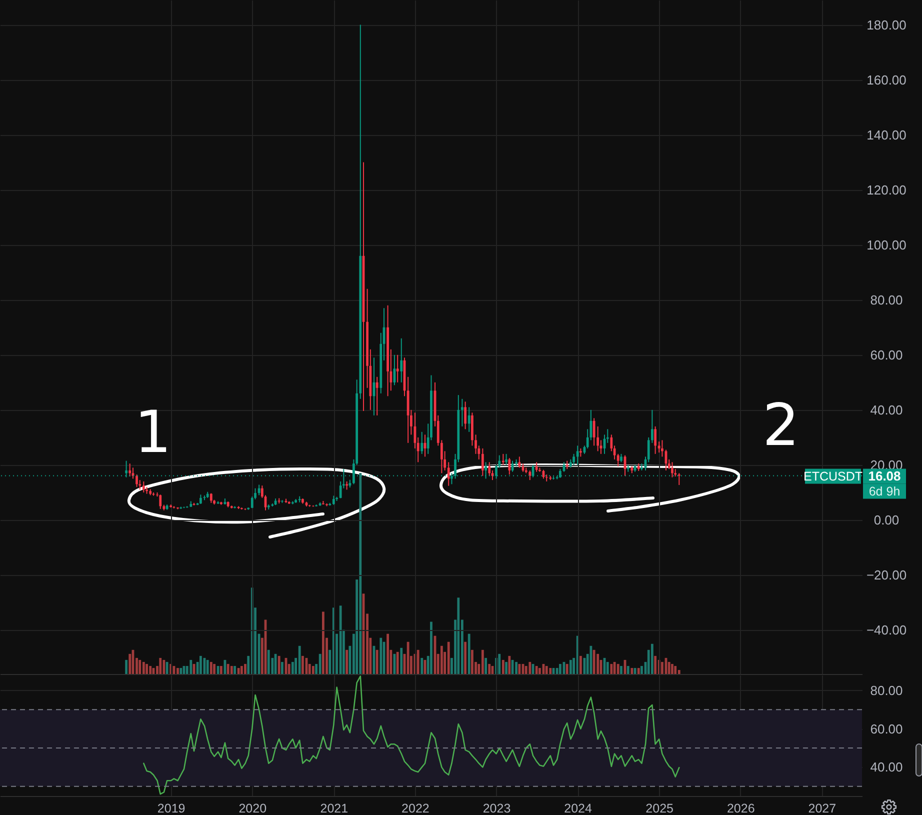  I want to click on y-tick-label: 140.00, so click(886, 134).